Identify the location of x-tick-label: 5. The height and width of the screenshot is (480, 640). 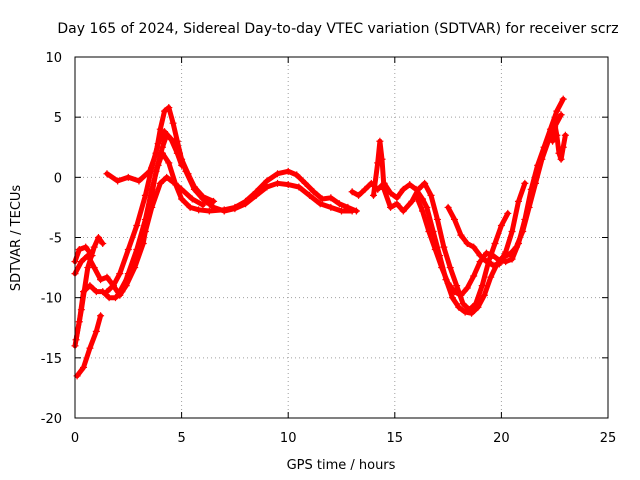
(181, 438).